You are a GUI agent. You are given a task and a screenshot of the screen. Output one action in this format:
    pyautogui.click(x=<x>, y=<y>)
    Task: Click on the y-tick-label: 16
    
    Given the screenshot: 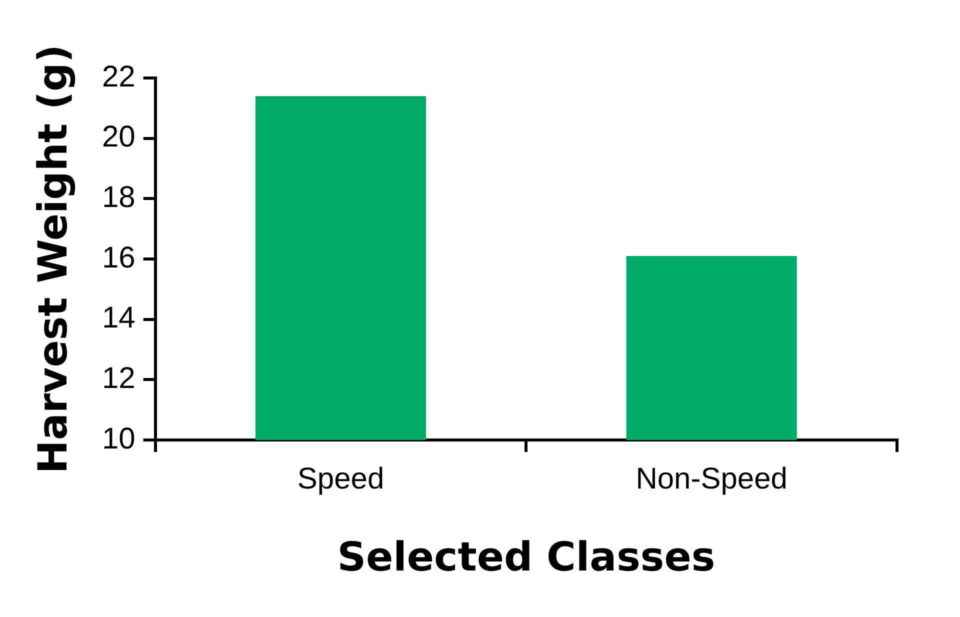 What is the action you would take?
    pyautogui.click(x=119, y=257)
    